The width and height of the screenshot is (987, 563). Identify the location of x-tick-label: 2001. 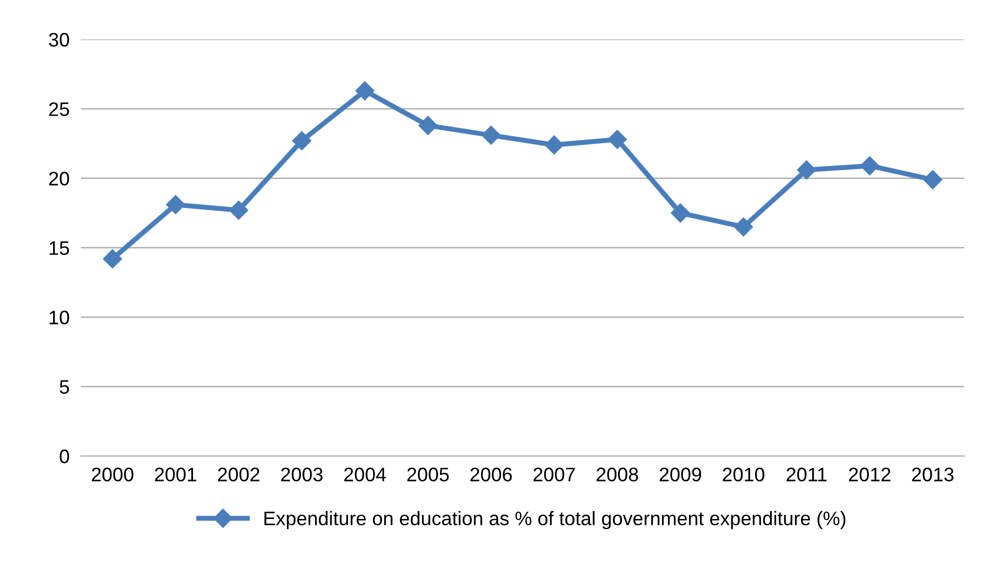
(175, 475).